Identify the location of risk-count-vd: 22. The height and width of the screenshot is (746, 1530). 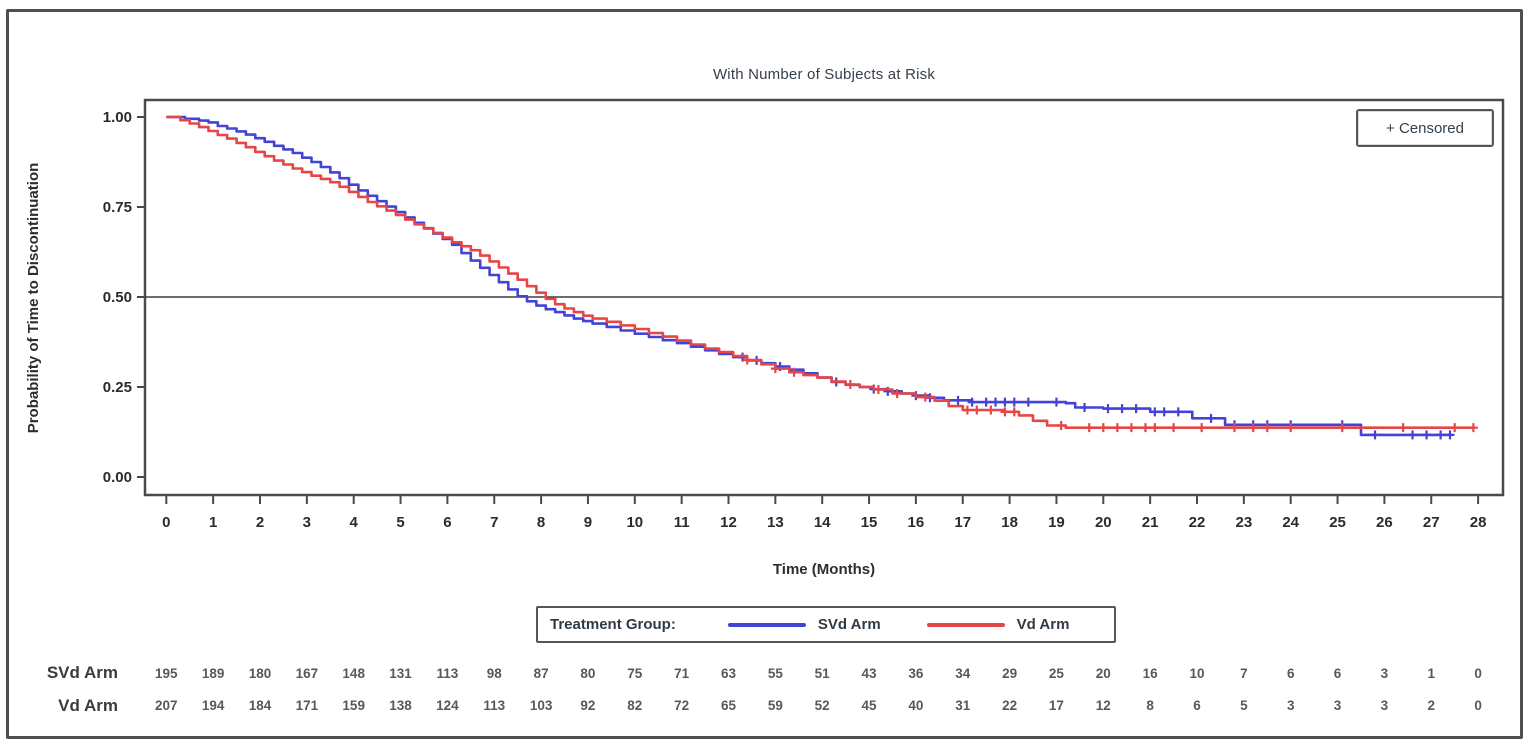
(1009, 705).